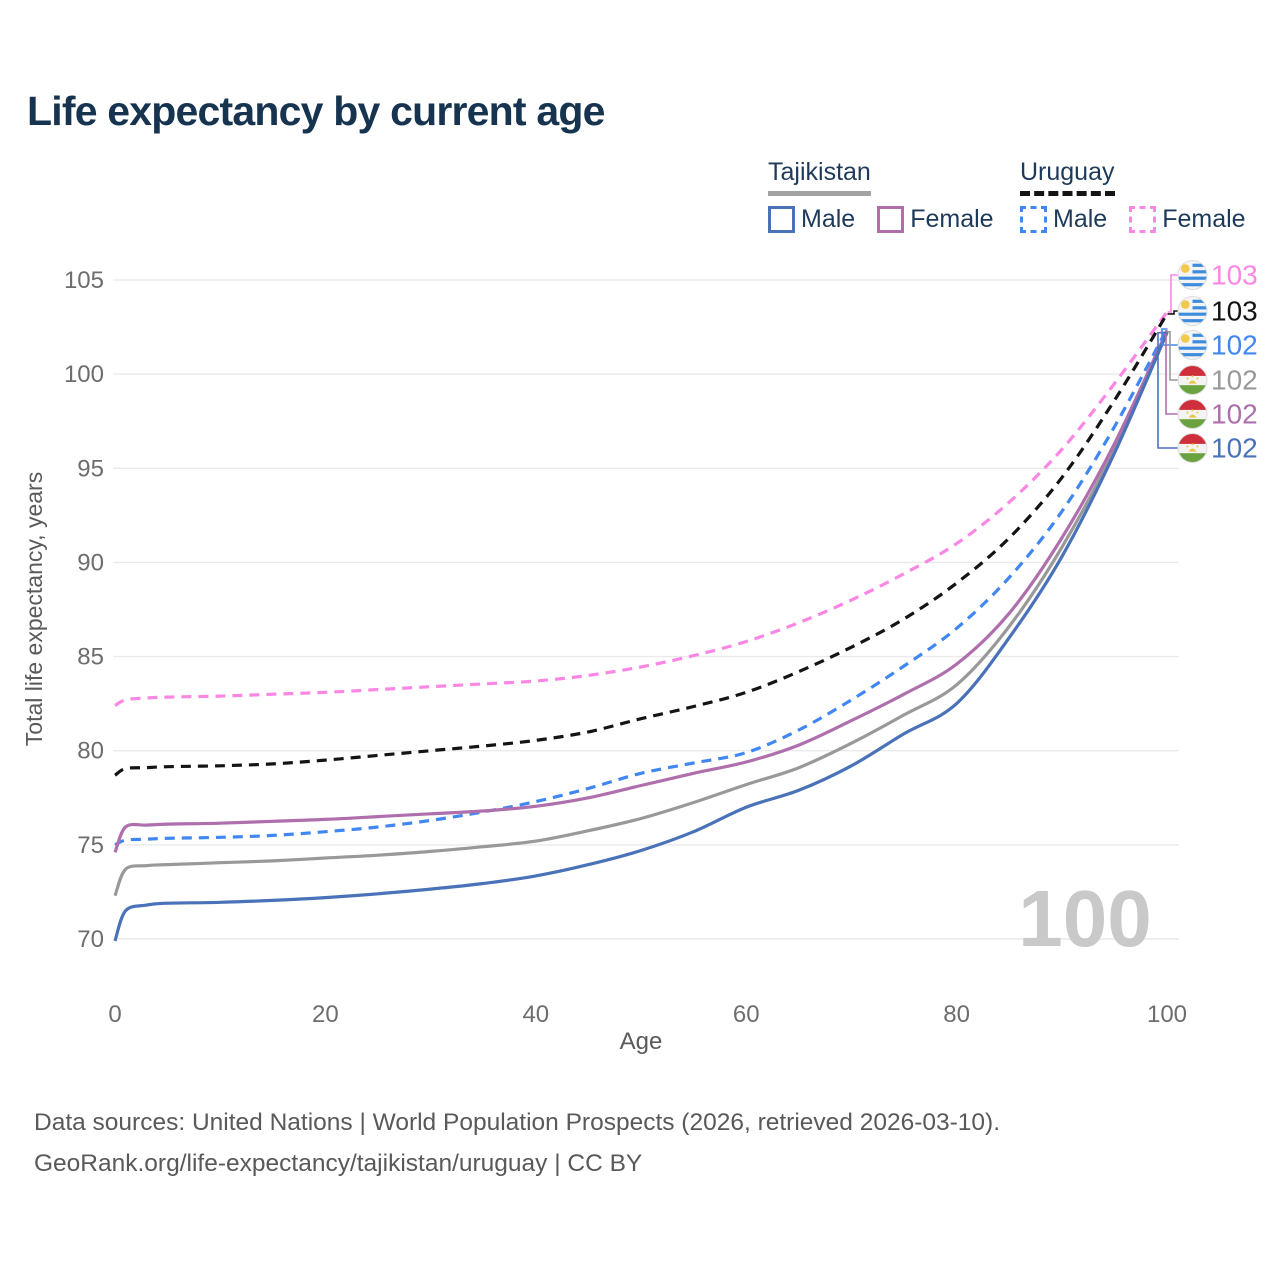  I want to click on x-tick-label: 60, so click(746, 1014).